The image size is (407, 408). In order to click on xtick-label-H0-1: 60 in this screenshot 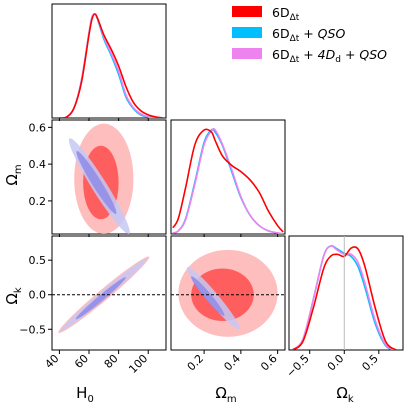, I will do `click(81, 361)`.